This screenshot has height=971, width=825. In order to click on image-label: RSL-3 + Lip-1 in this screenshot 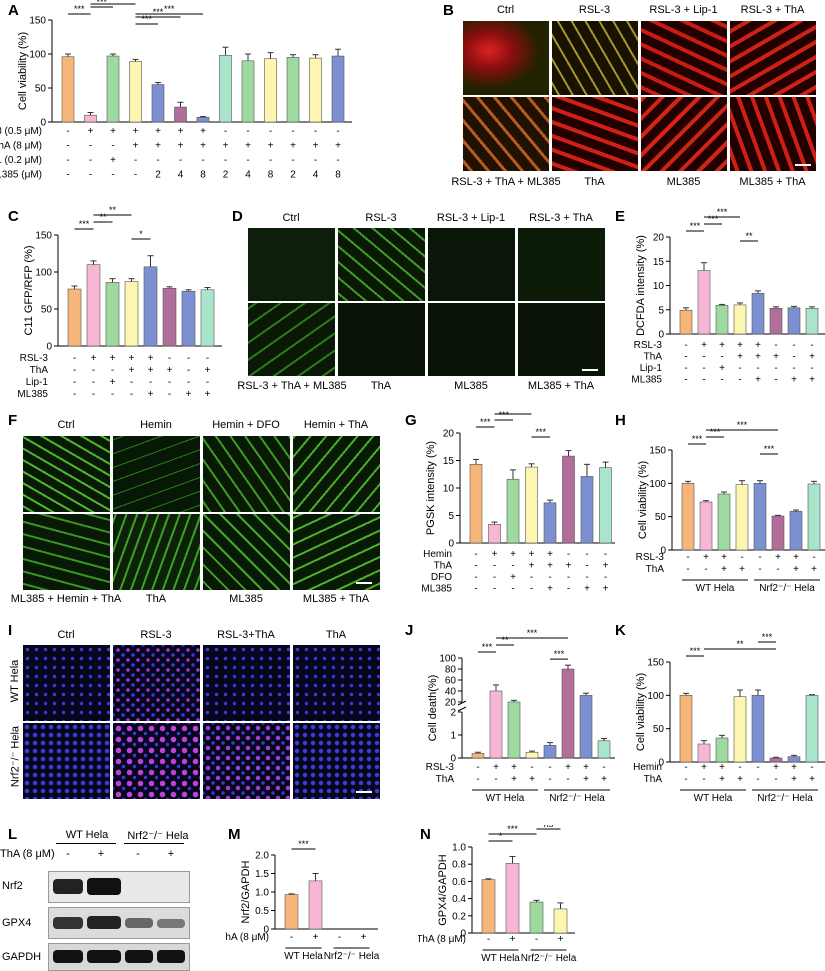, I will do `click(471, 218)`.